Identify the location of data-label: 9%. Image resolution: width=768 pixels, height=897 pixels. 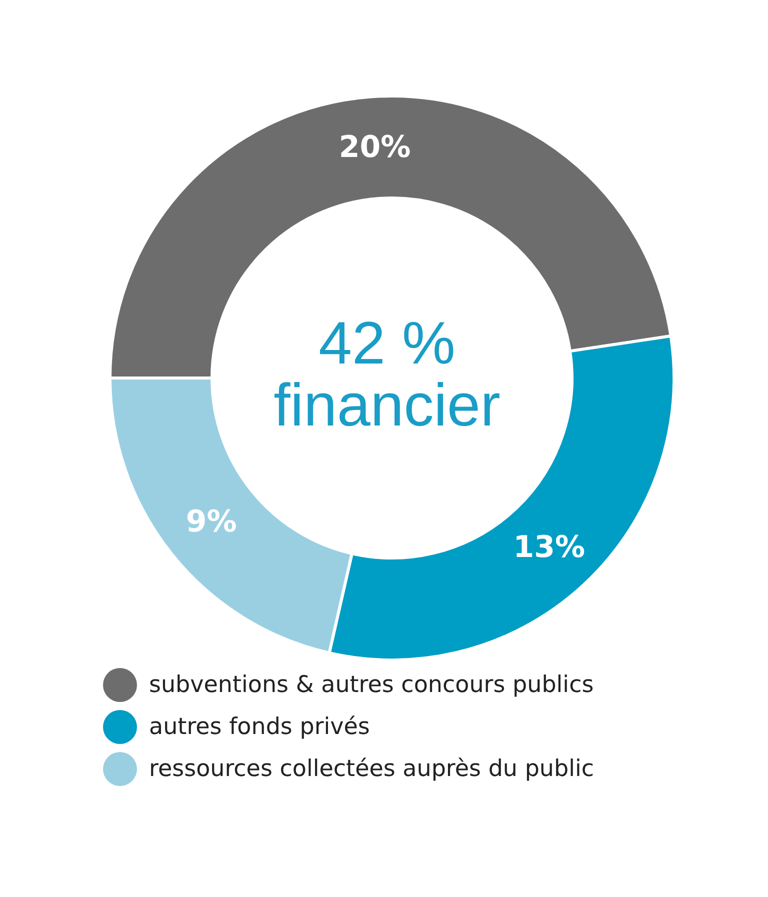
(211, 522).